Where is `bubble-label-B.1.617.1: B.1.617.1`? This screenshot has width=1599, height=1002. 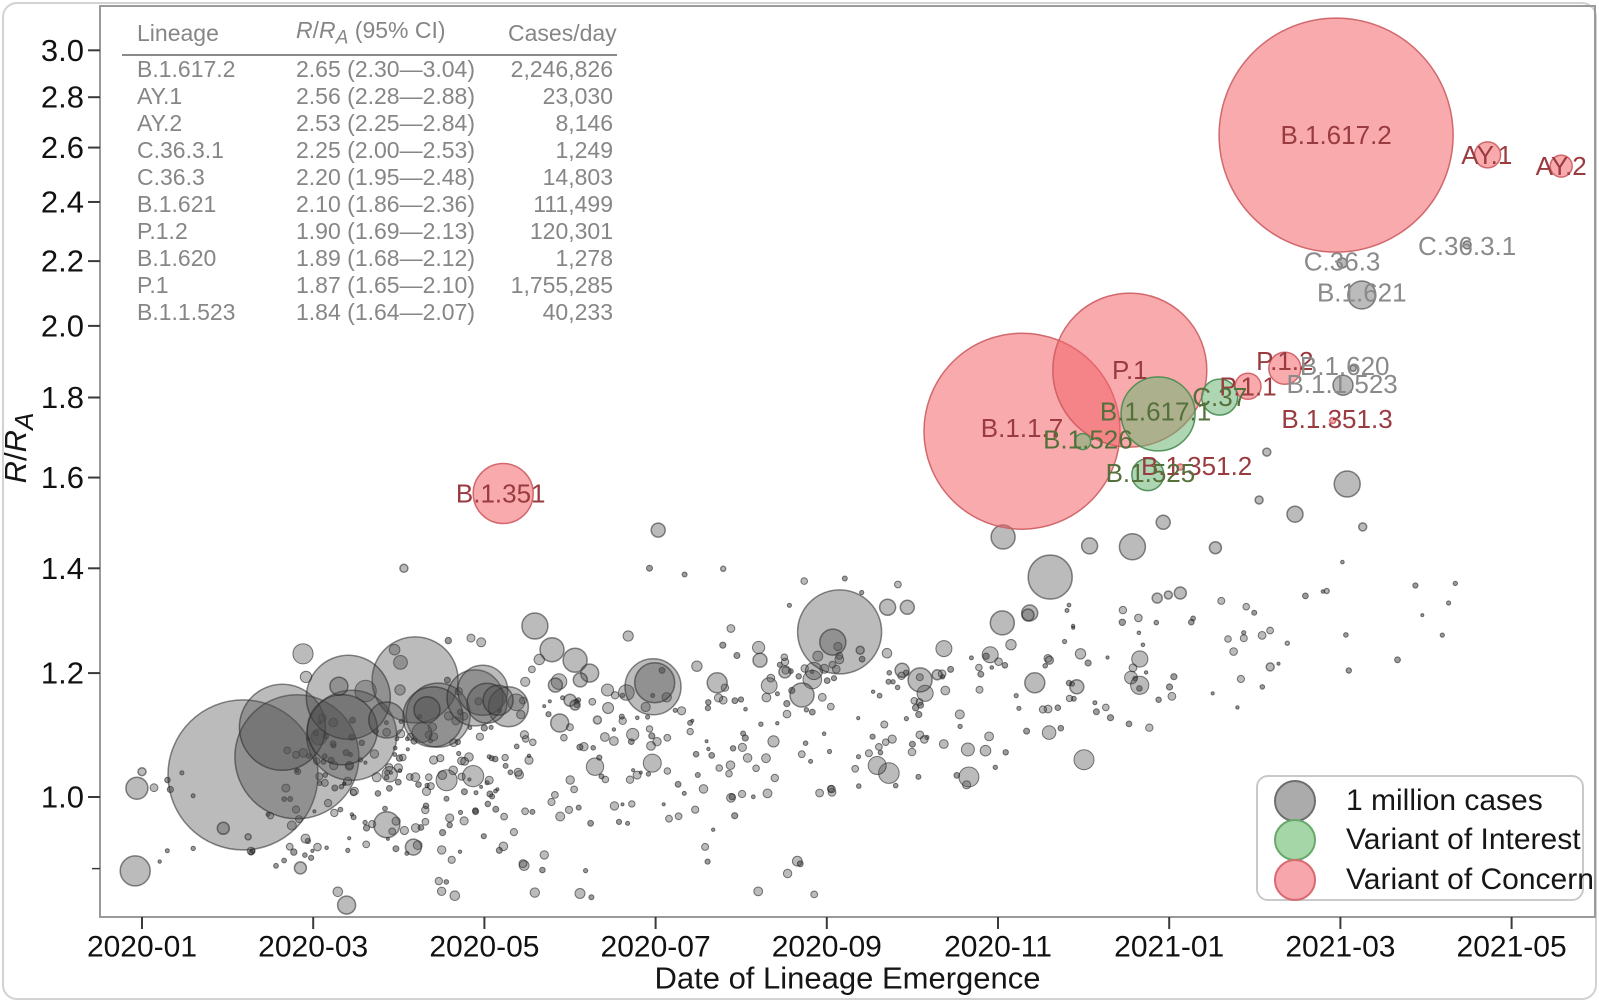
bubble-label-B.1.617.1: B.1.617.1 is located at coordinates (1155, 412).